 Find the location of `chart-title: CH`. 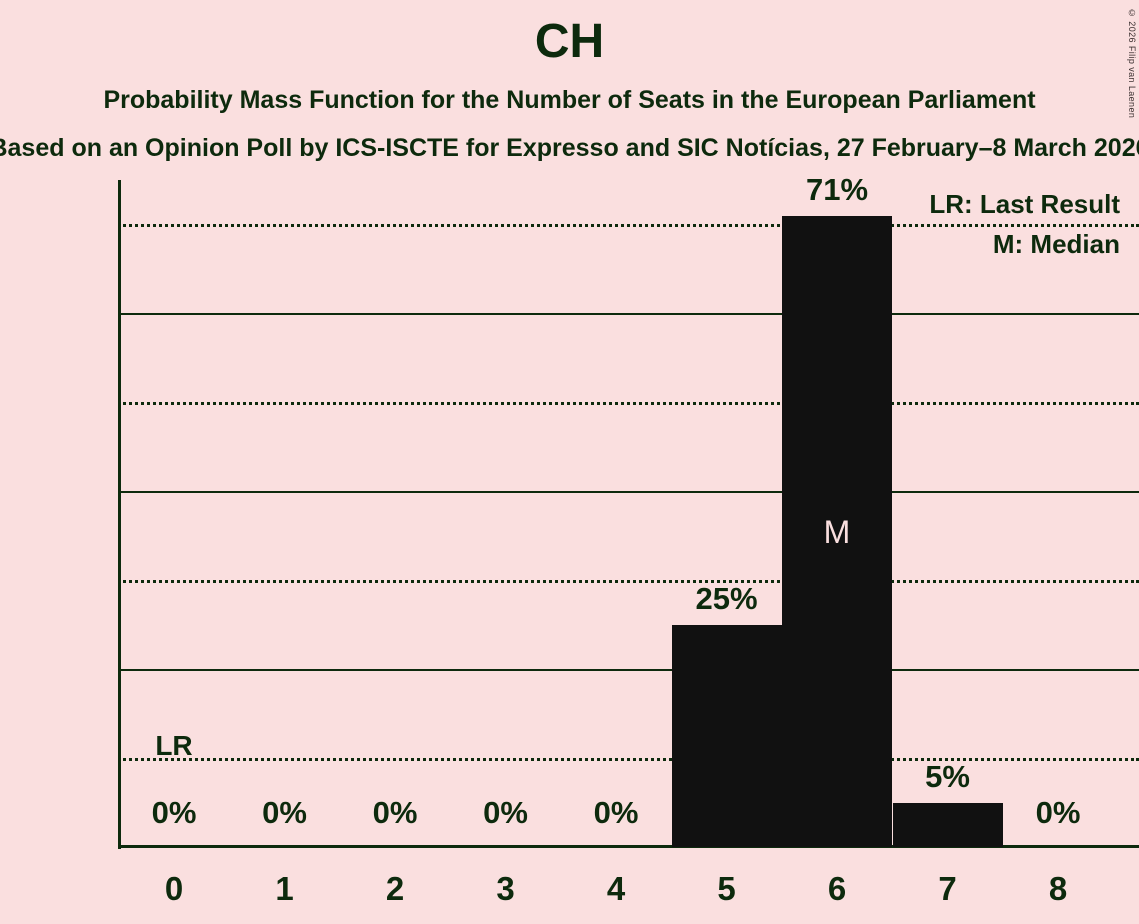

chart-title: CH is located at coordinates (569, 41).